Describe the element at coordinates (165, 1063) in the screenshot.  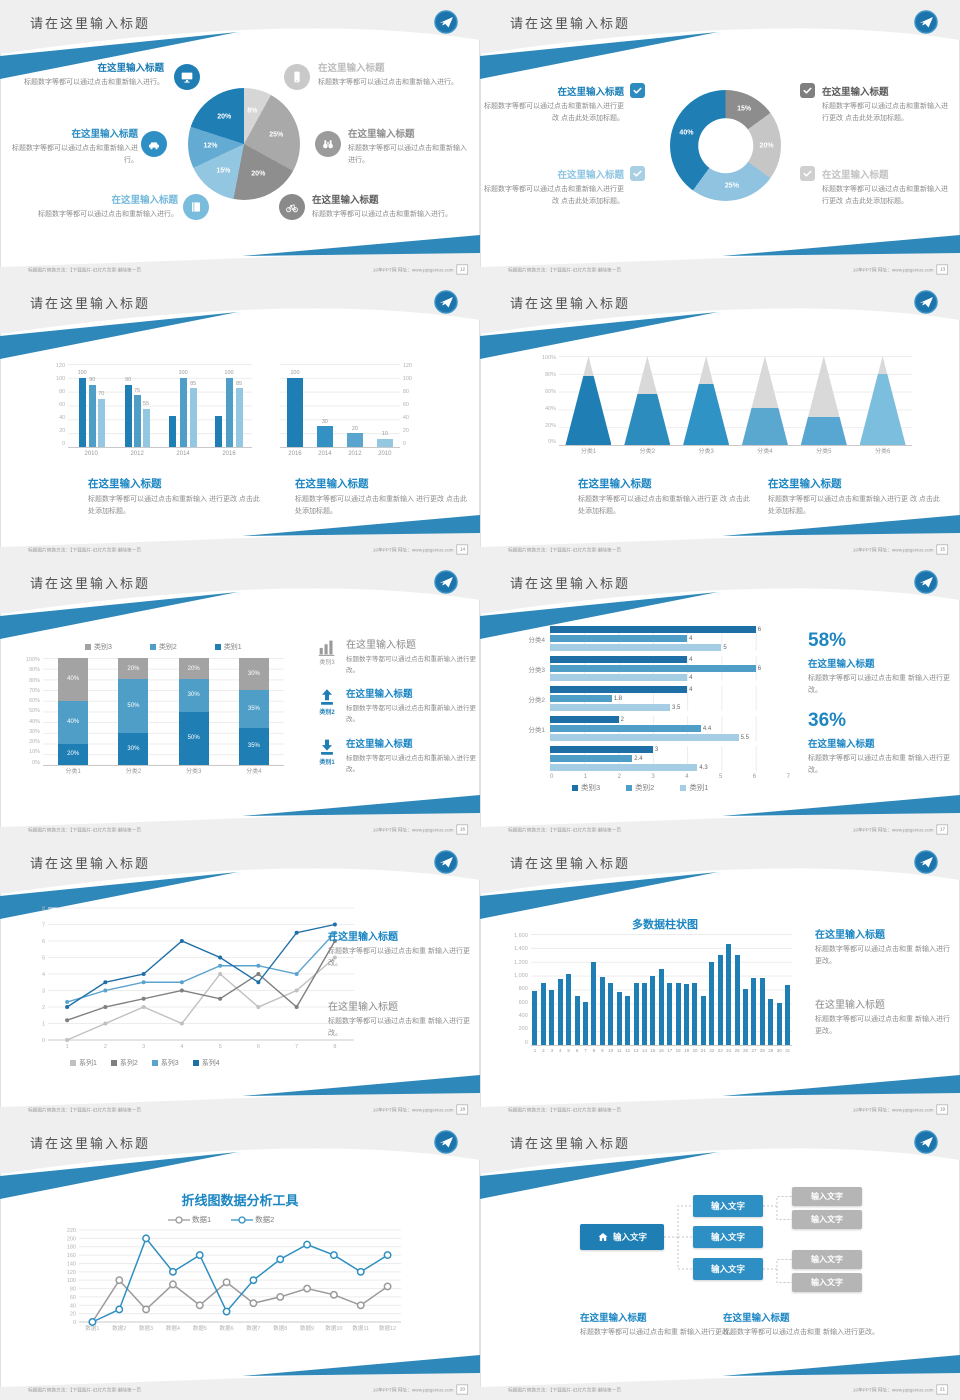
I see `legend-item: 系列3` at that location.